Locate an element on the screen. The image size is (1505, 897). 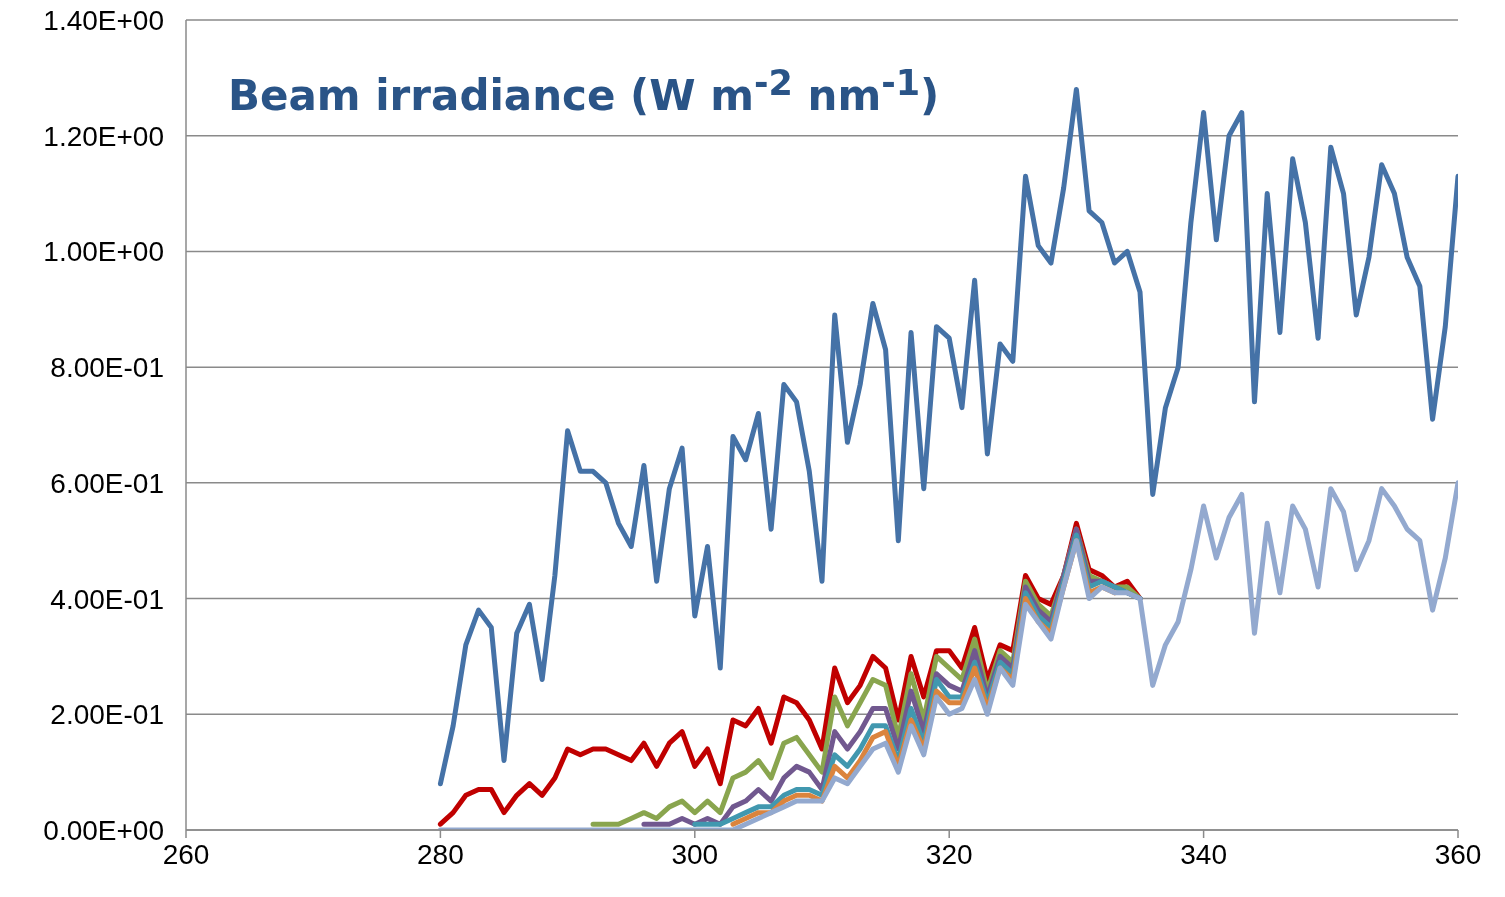
x-tick-label: 340 is located at coordinates (1203, 854).